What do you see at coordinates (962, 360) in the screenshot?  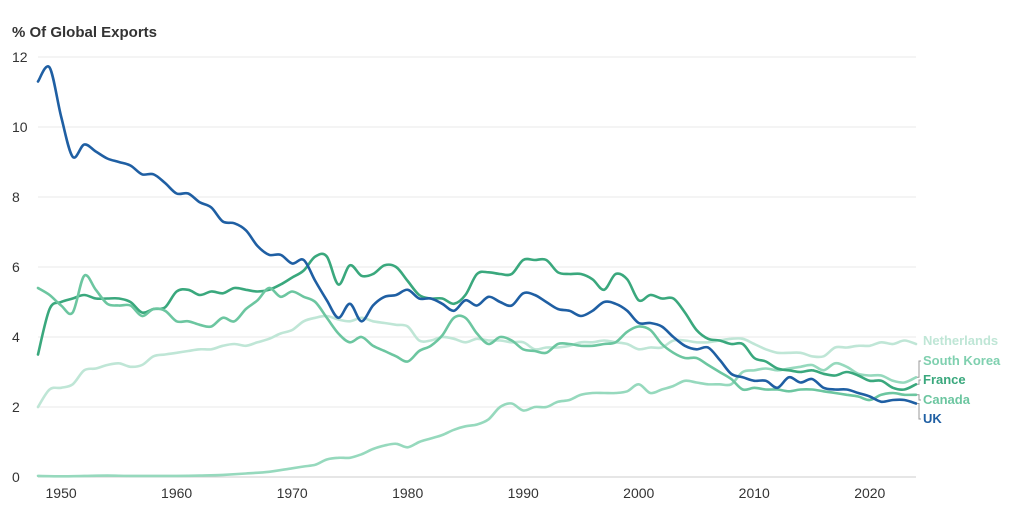 I see `series-label-south-korea: South Korea` at bounding box center [962, 360].